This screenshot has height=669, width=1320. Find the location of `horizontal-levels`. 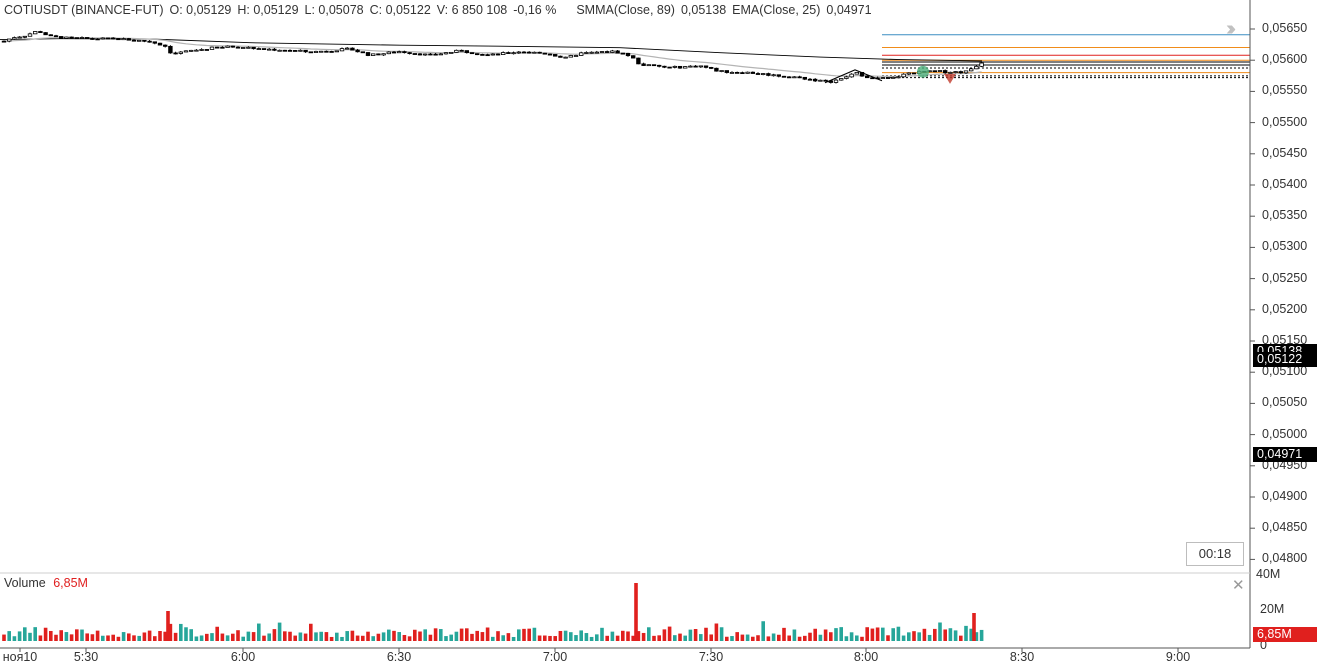

horizontal-levels is located at coordinates (1066, 56).